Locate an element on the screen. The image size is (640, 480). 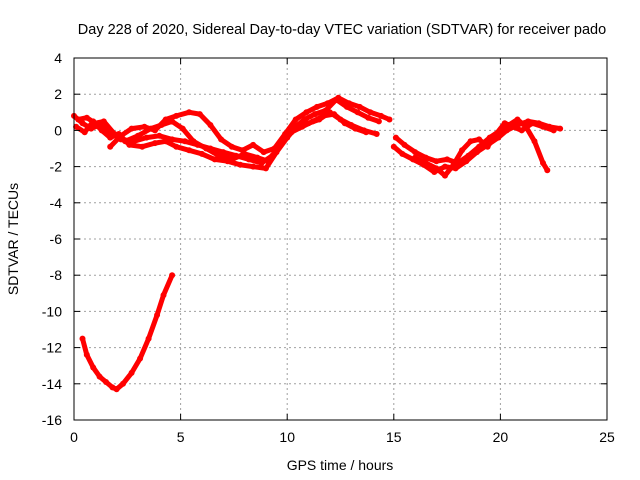
y-tick-label: 4 is located at coordinates (58, 58).